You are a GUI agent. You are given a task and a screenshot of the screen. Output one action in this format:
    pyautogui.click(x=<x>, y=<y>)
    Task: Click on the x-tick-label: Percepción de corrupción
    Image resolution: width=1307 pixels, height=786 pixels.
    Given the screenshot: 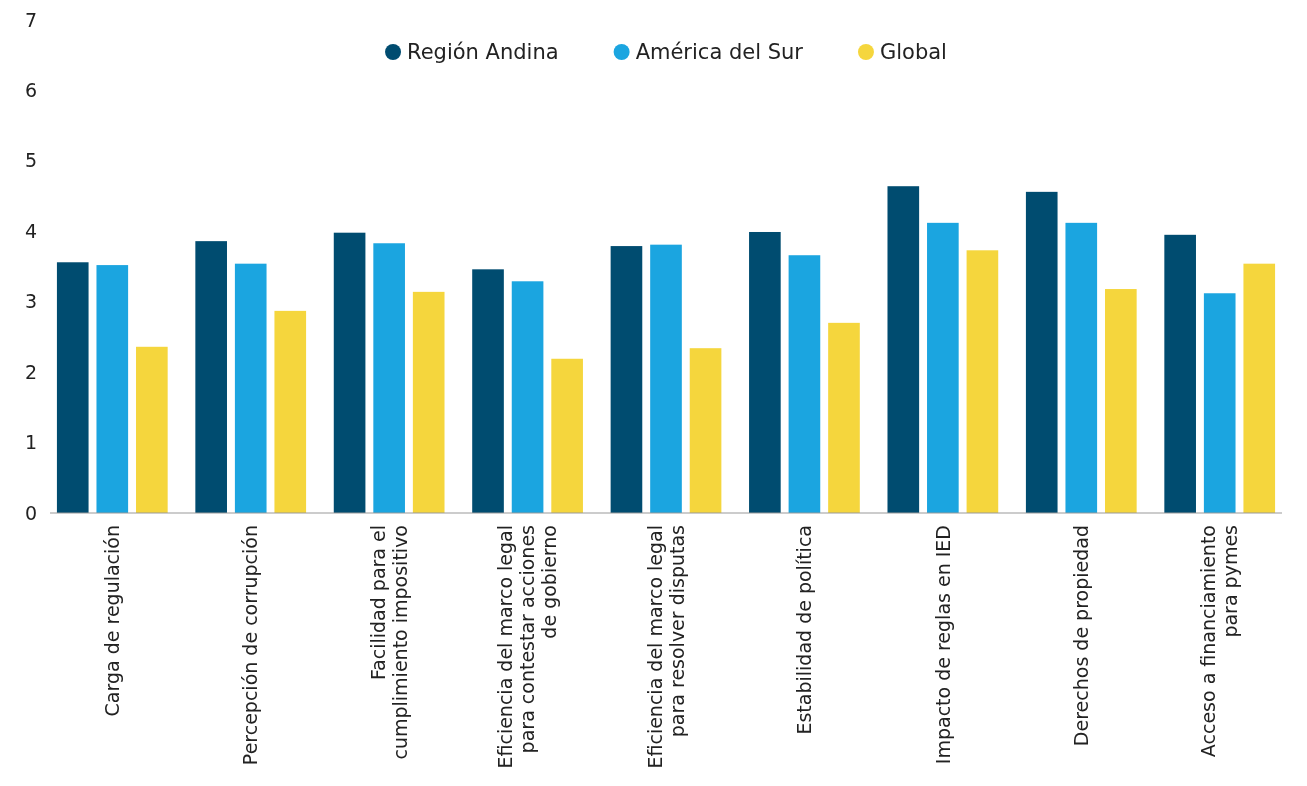 What is the action you would take?
    pyautogui.click(x=250, y=645)
    